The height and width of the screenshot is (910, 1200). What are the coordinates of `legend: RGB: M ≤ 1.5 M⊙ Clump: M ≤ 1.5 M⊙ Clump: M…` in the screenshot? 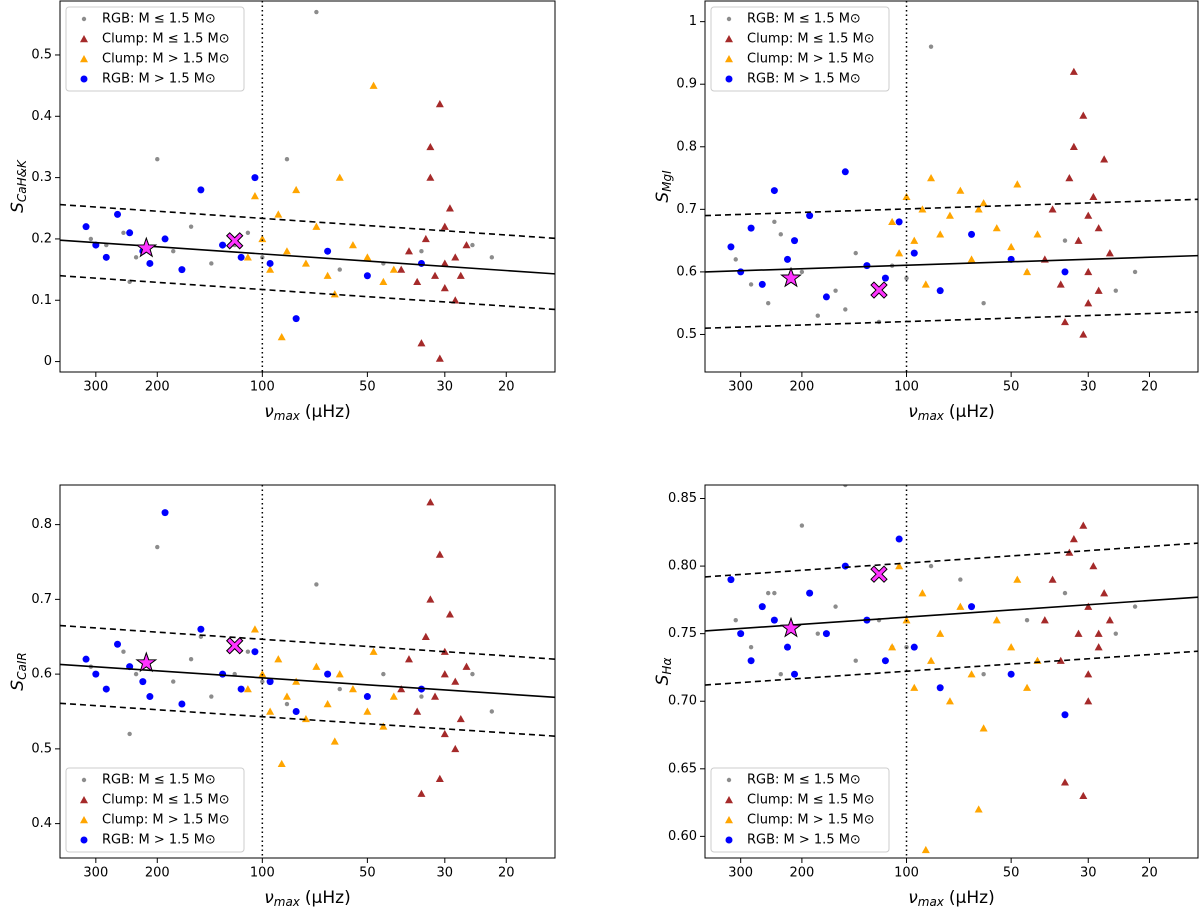 It's located at (800, 49).